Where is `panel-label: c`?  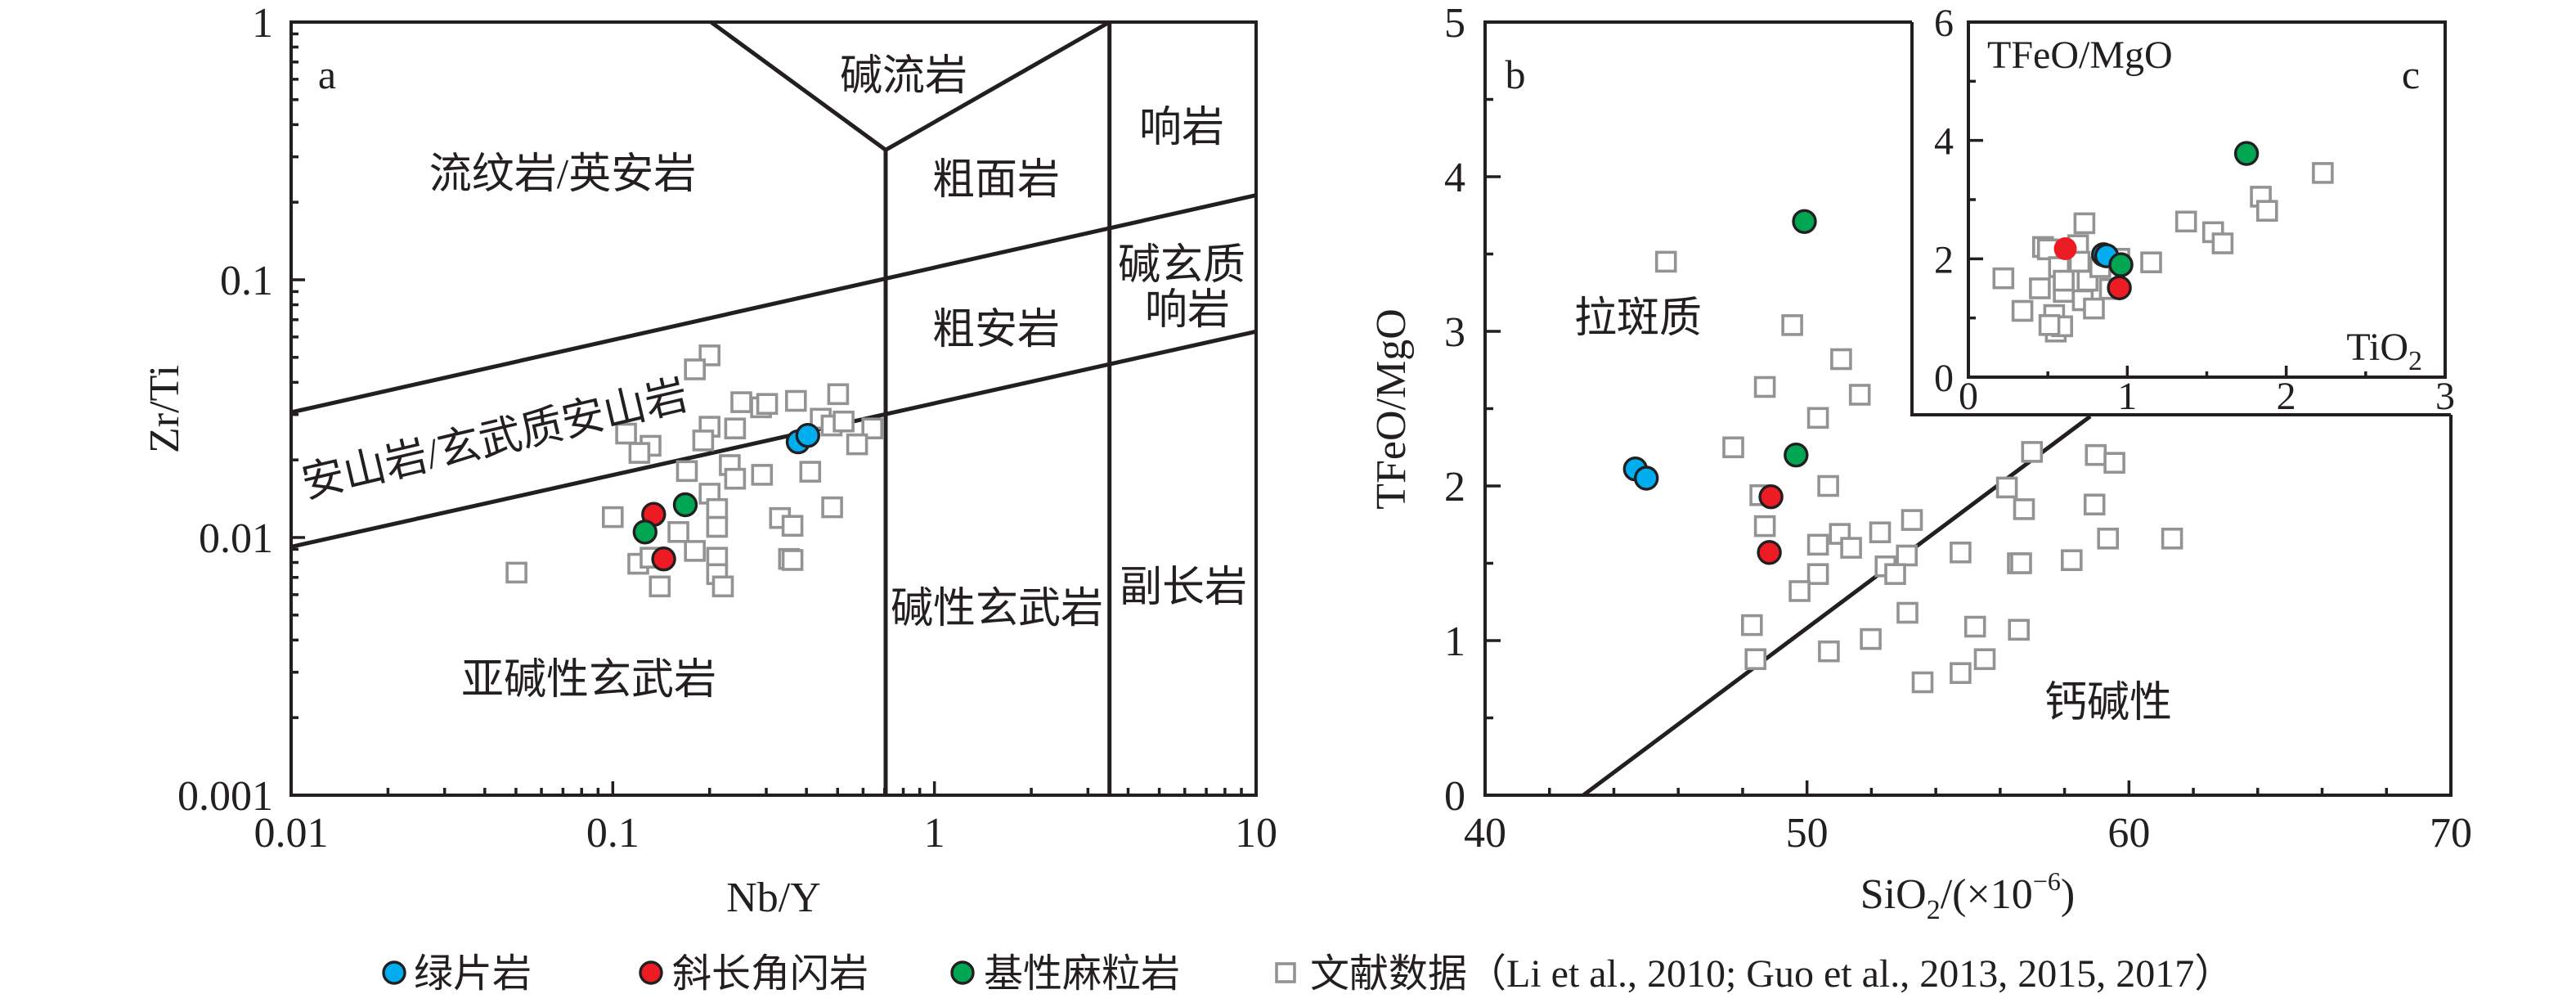
panel-label: c is located at coordinates (2411, 75).